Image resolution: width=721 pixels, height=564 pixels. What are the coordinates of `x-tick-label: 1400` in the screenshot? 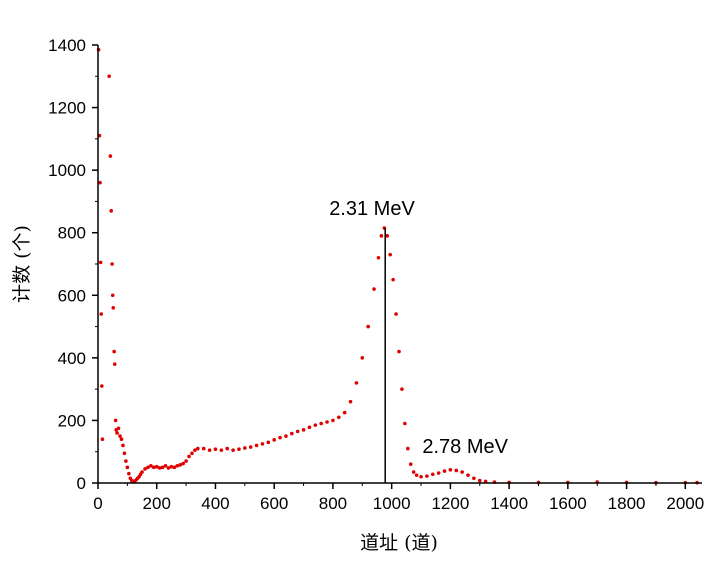 It's located at (509, 503).